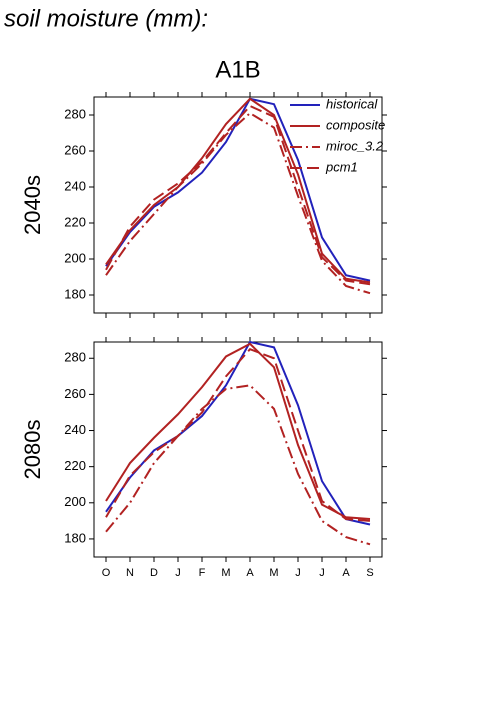 The image size is (501, 709). I want to click on figure-title: soil moisture (mm):, so click(106, 18).